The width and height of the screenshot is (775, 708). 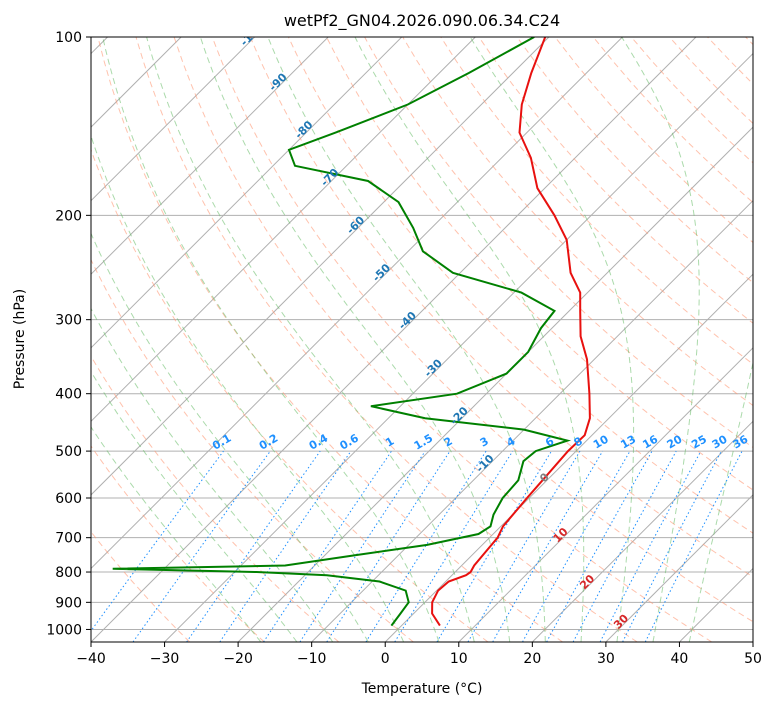 I want to click on x-tick-label: −10, so click(x=312, y=659).